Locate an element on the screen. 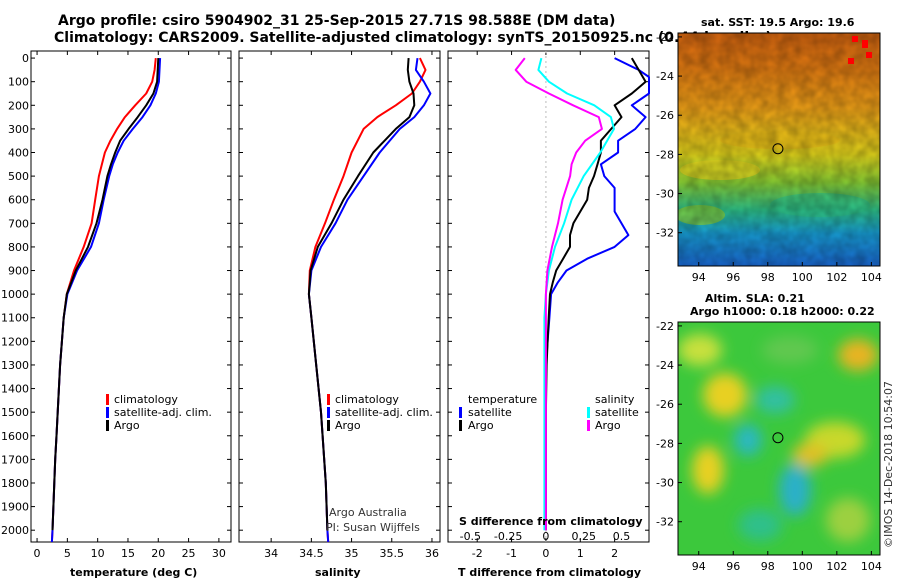  legend-swatch-temp-satellite is located at coordinates (460, 412).